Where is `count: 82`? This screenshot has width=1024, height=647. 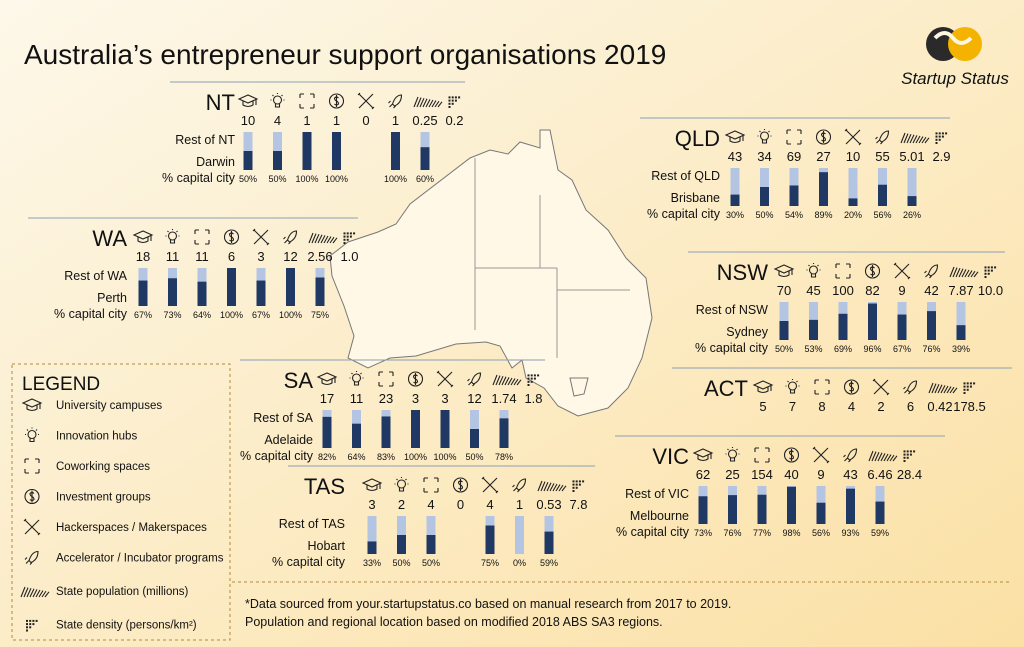 count: 82 is located at coordinates (872, 290).